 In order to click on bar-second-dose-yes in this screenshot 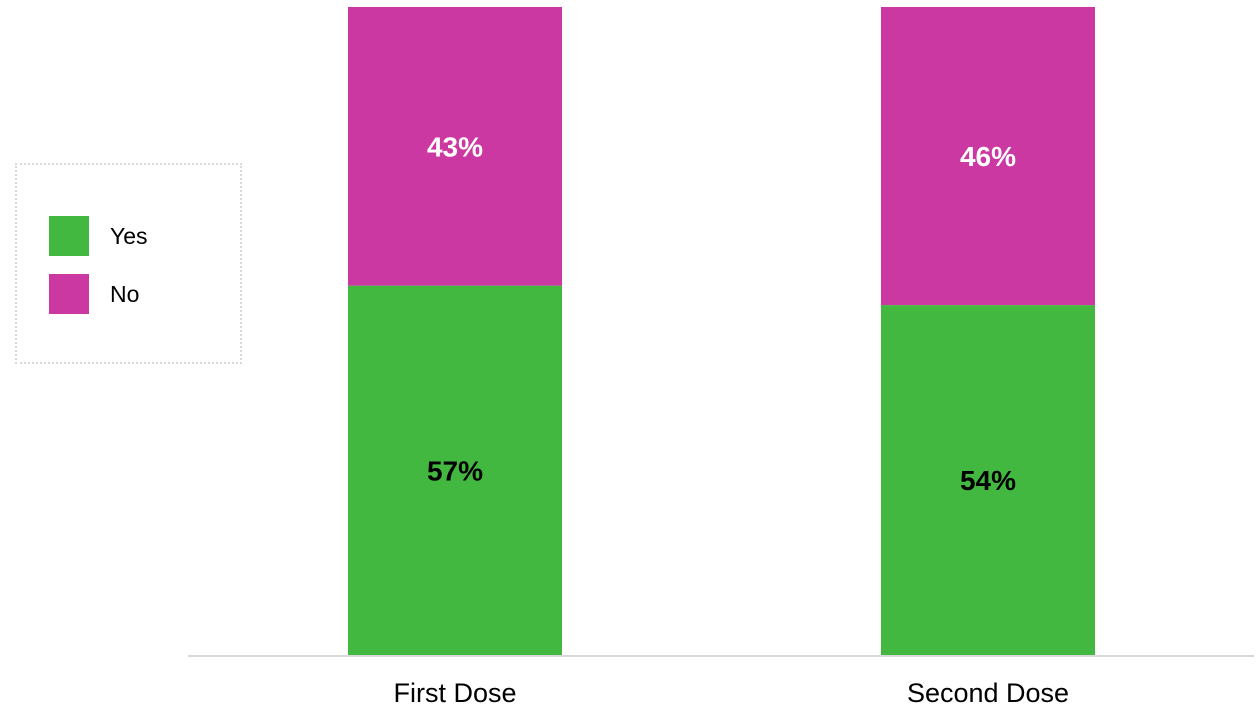, I will do `click(988, 480)`.